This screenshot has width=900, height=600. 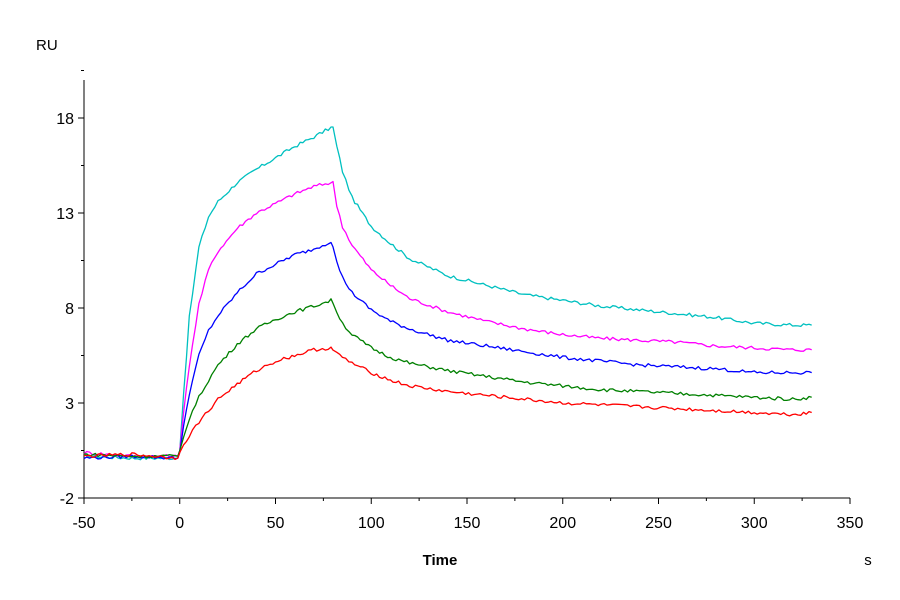 I want to click on x-tick-label: 150, so click(x=467, y=523).